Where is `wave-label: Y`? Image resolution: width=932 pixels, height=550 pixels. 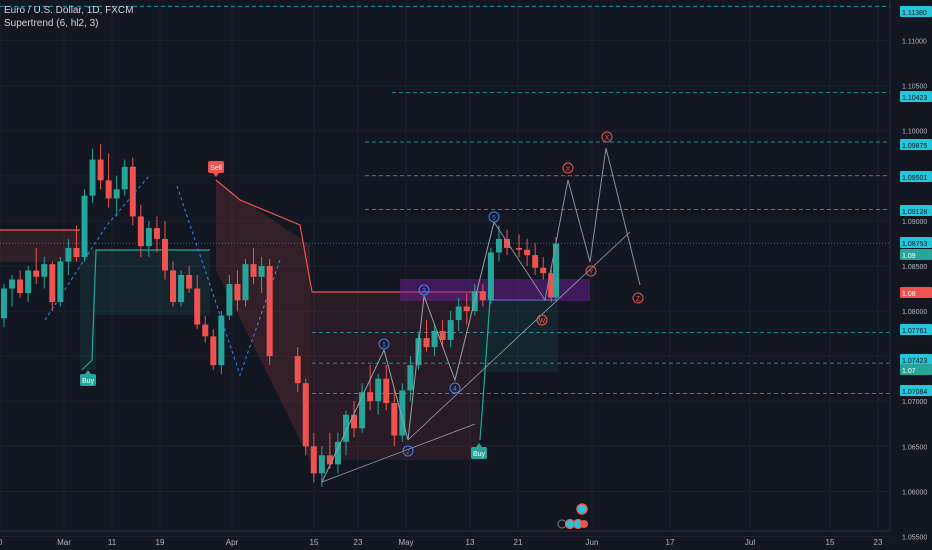
wave-label: Y is located at coordinates (591, 272).